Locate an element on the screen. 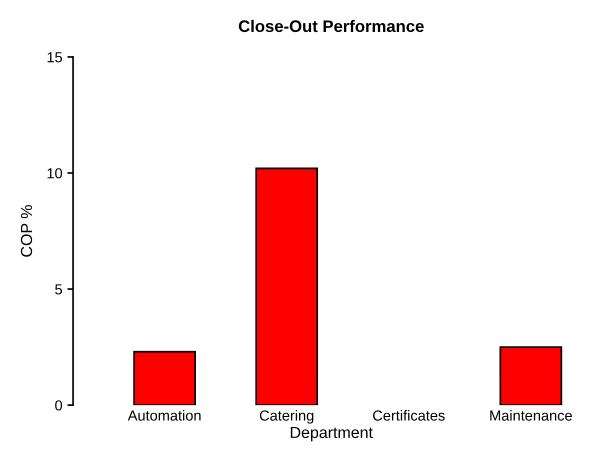 This screenshot has width=614, height=463. x-axis-title: Department is located at coordinates (331, 434).